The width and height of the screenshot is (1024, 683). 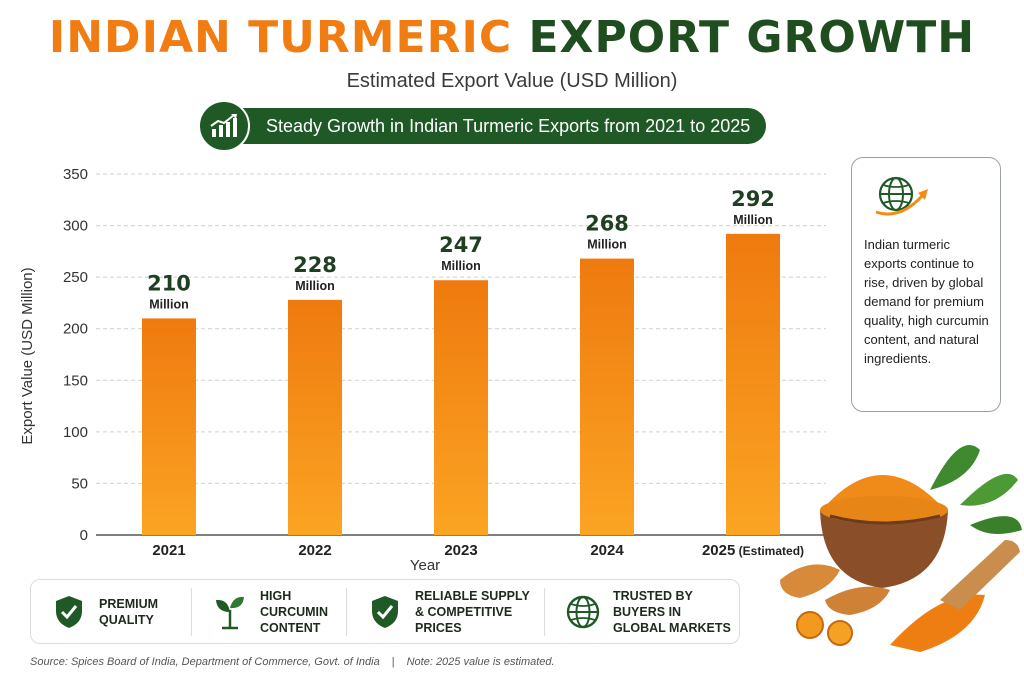 I want to click on x-tick-label: 2025 (Estimated), so click(x=753, y=550).